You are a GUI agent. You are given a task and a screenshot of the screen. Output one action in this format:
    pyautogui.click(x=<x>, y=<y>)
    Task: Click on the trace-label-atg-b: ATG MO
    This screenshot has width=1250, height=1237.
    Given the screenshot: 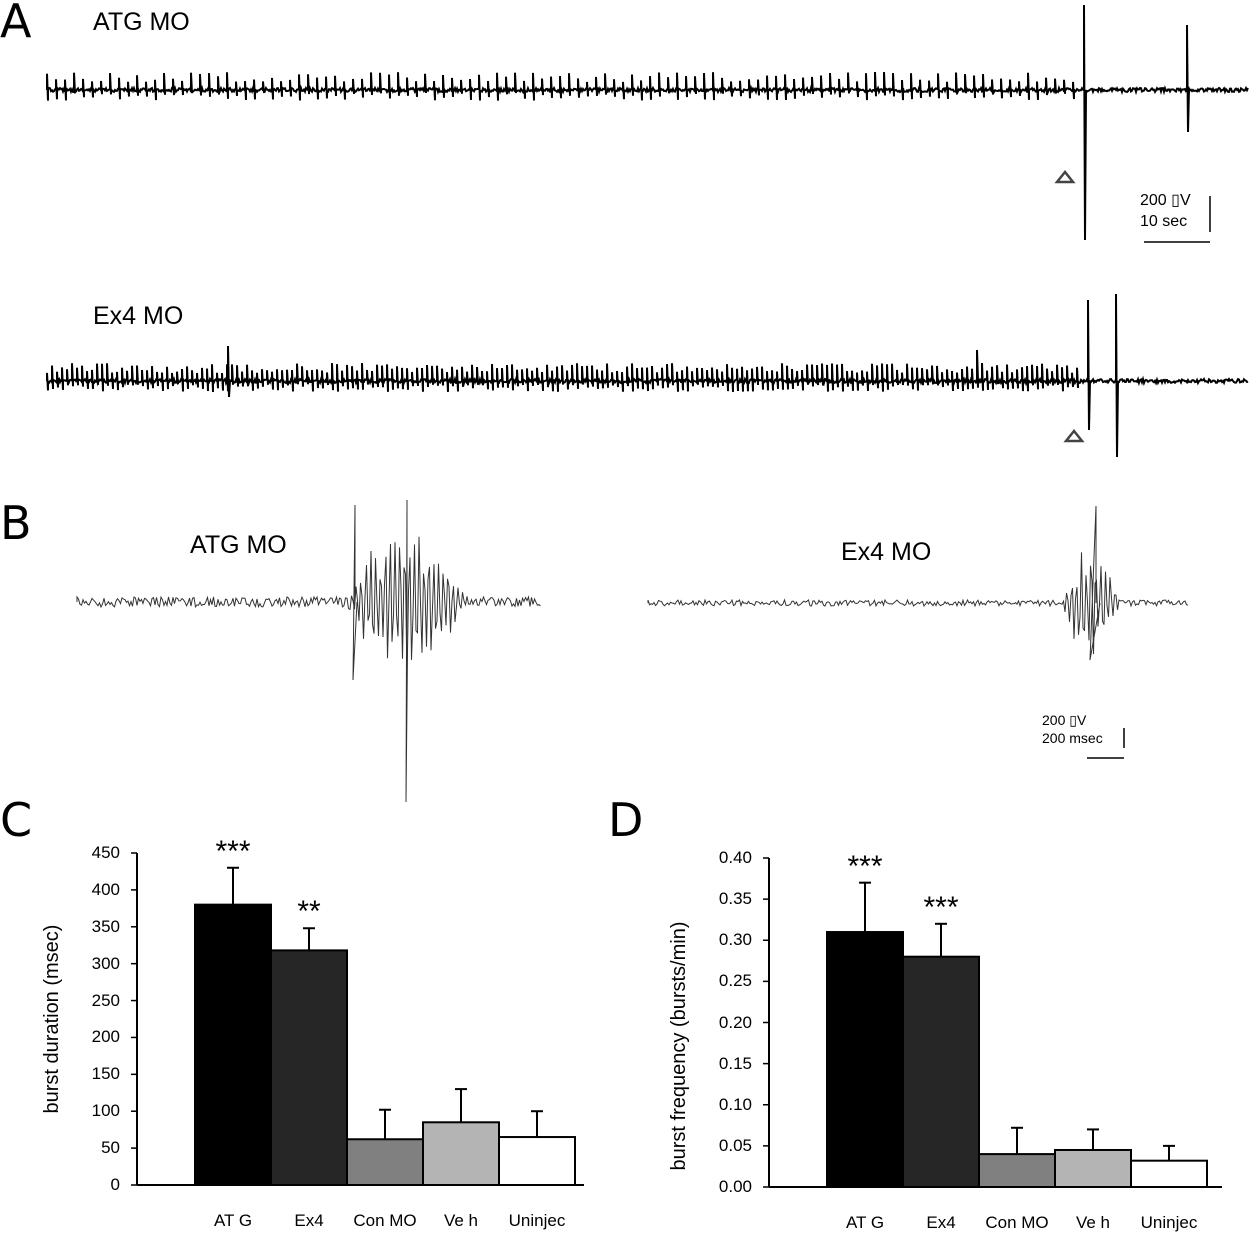 What is the action you would take?
    pyautogui.click(x=238, y=545)
    